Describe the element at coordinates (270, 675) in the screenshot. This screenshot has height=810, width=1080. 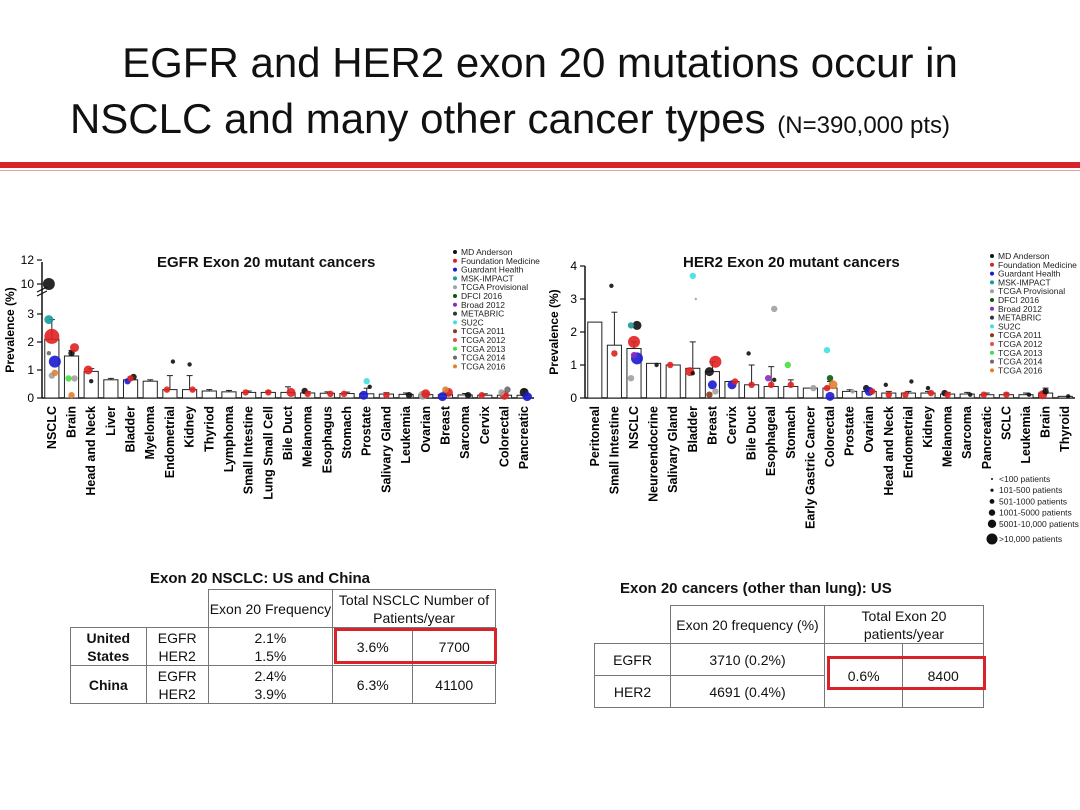
I see `freq-egfr-china: 2.4%` at that location.